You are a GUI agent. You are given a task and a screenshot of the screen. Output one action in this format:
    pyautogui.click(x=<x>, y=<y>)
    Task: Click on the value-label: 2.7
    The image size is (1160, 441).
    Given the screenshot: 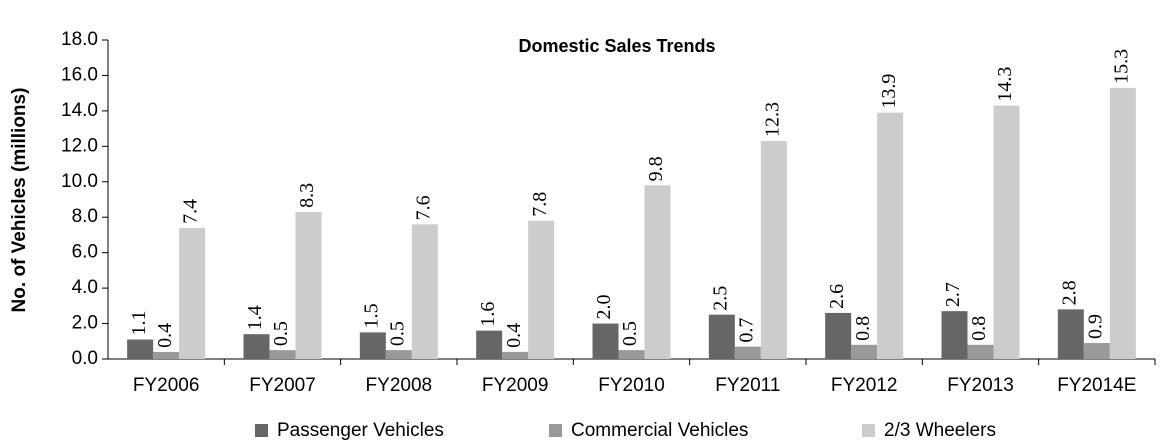 What is the action you would take?
    pyautogui.click(x=953, y=294)
    